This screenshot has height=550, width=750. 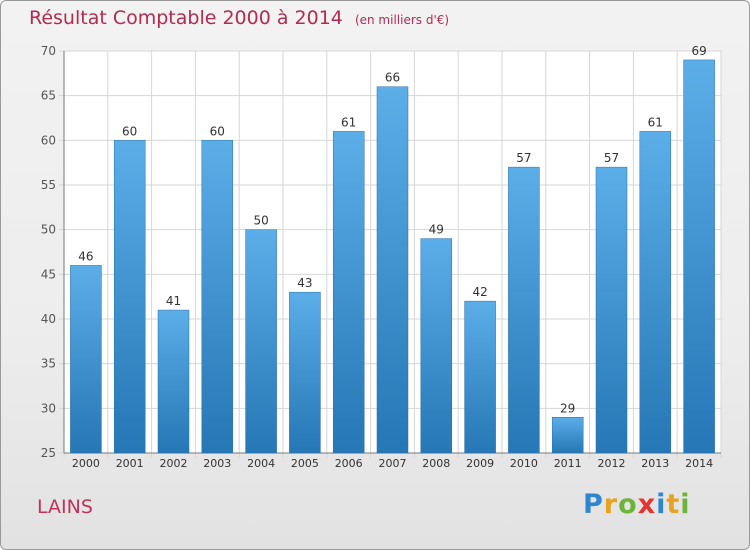 I want to click on bar-2014, so click(x=699, y=256).